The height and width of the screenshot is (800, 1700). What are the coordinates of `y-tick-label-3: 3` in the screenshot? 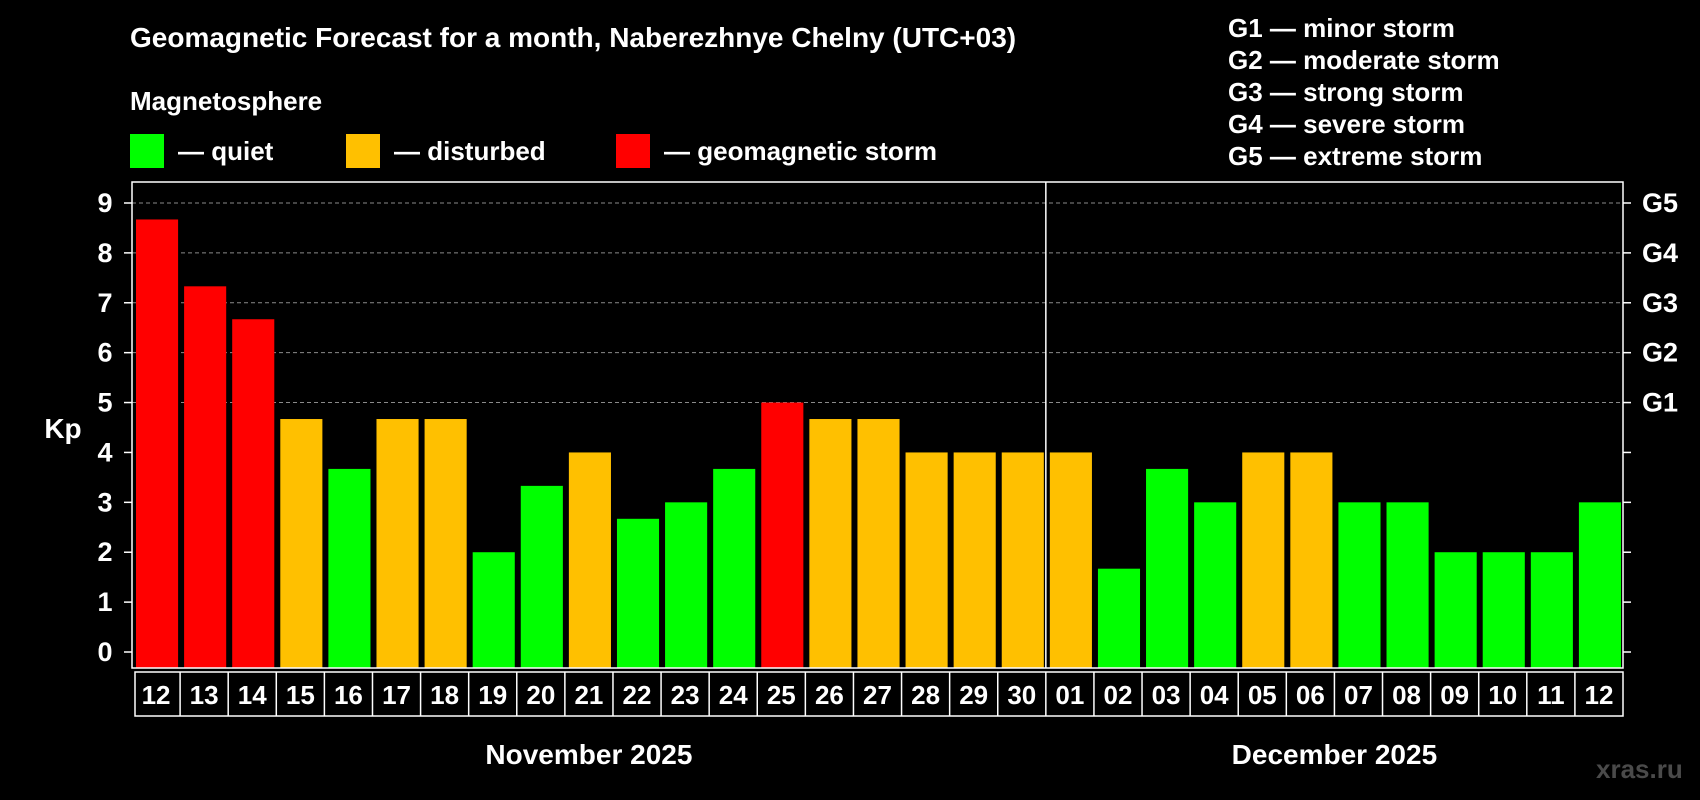 It's located at (104, 502).